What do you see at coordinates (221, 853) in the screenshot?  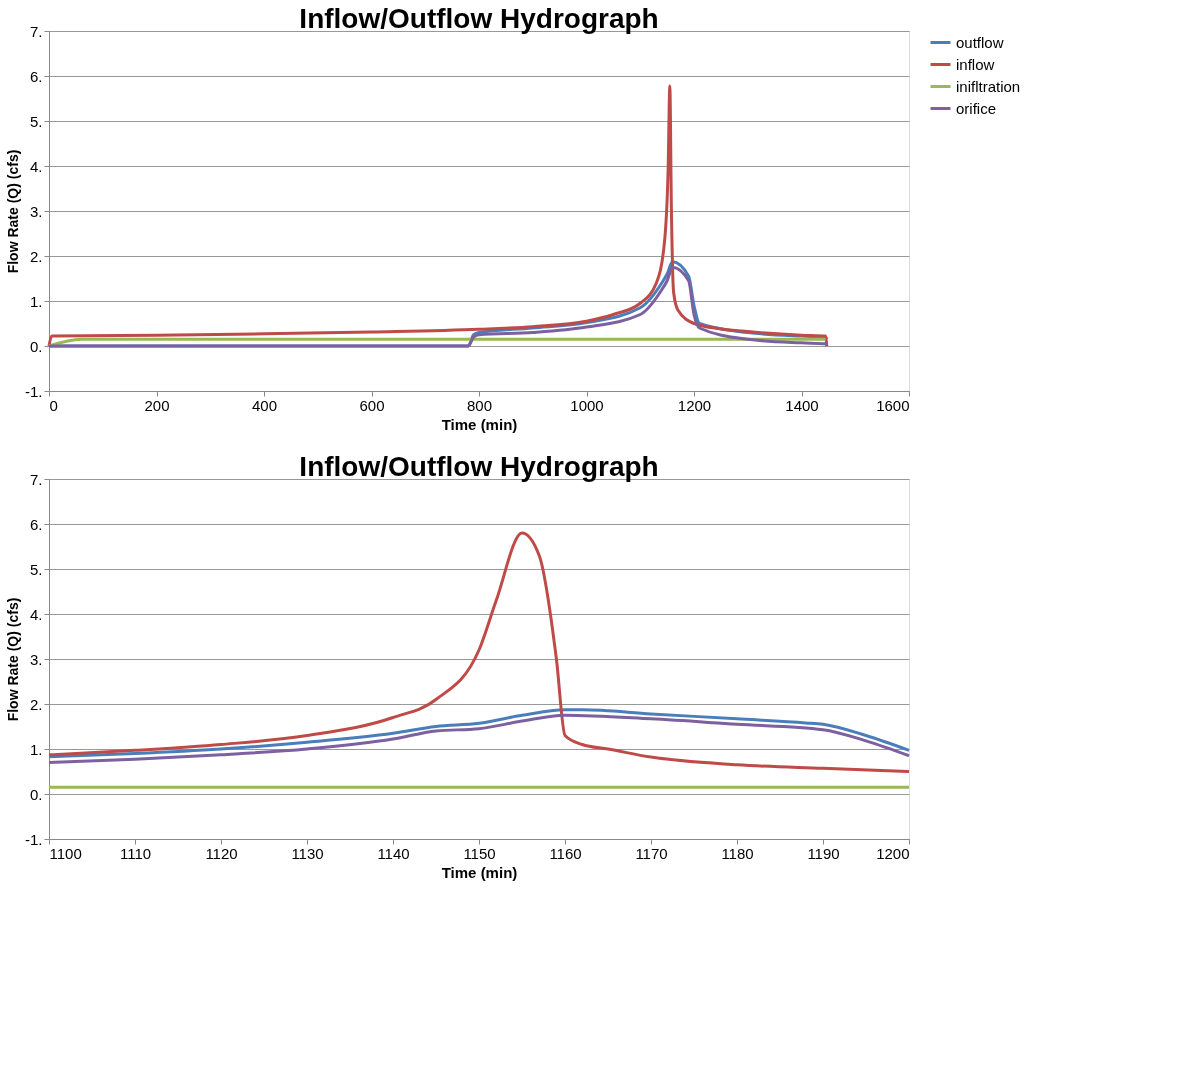 I see `x-tick-label: 1120` at bounding box center [221, 853].